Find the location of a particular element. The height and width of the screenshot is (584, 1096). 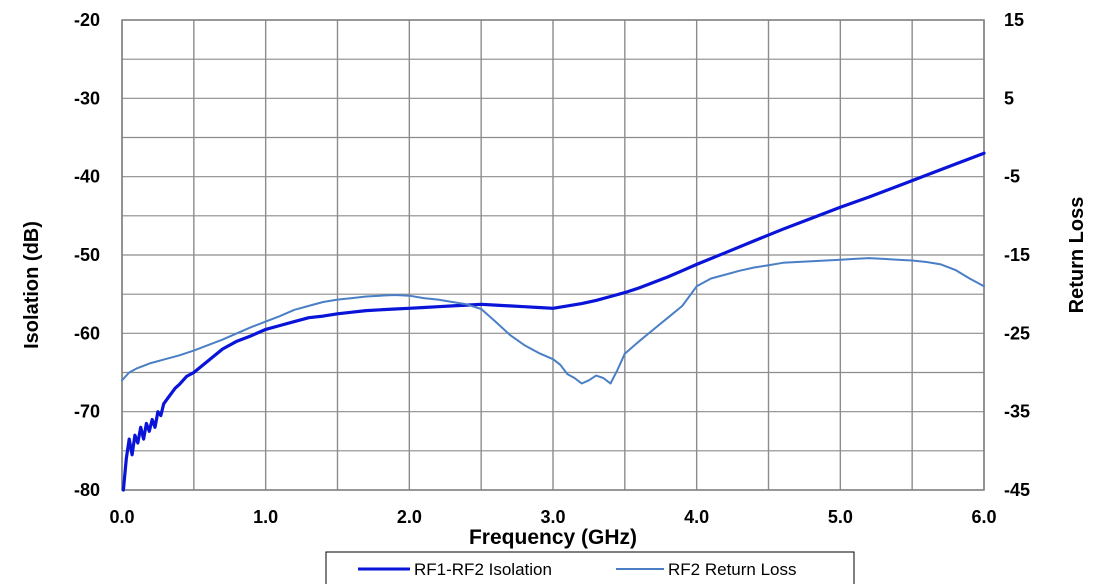

y2-tick-label-0: -45 is located at coordinates (1017, 490).